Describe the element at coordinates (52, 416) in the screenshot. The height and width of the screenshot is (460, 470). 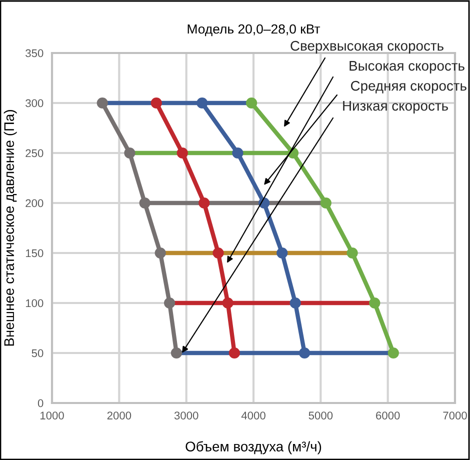
I see `x-tick-label: 1000` at that location.